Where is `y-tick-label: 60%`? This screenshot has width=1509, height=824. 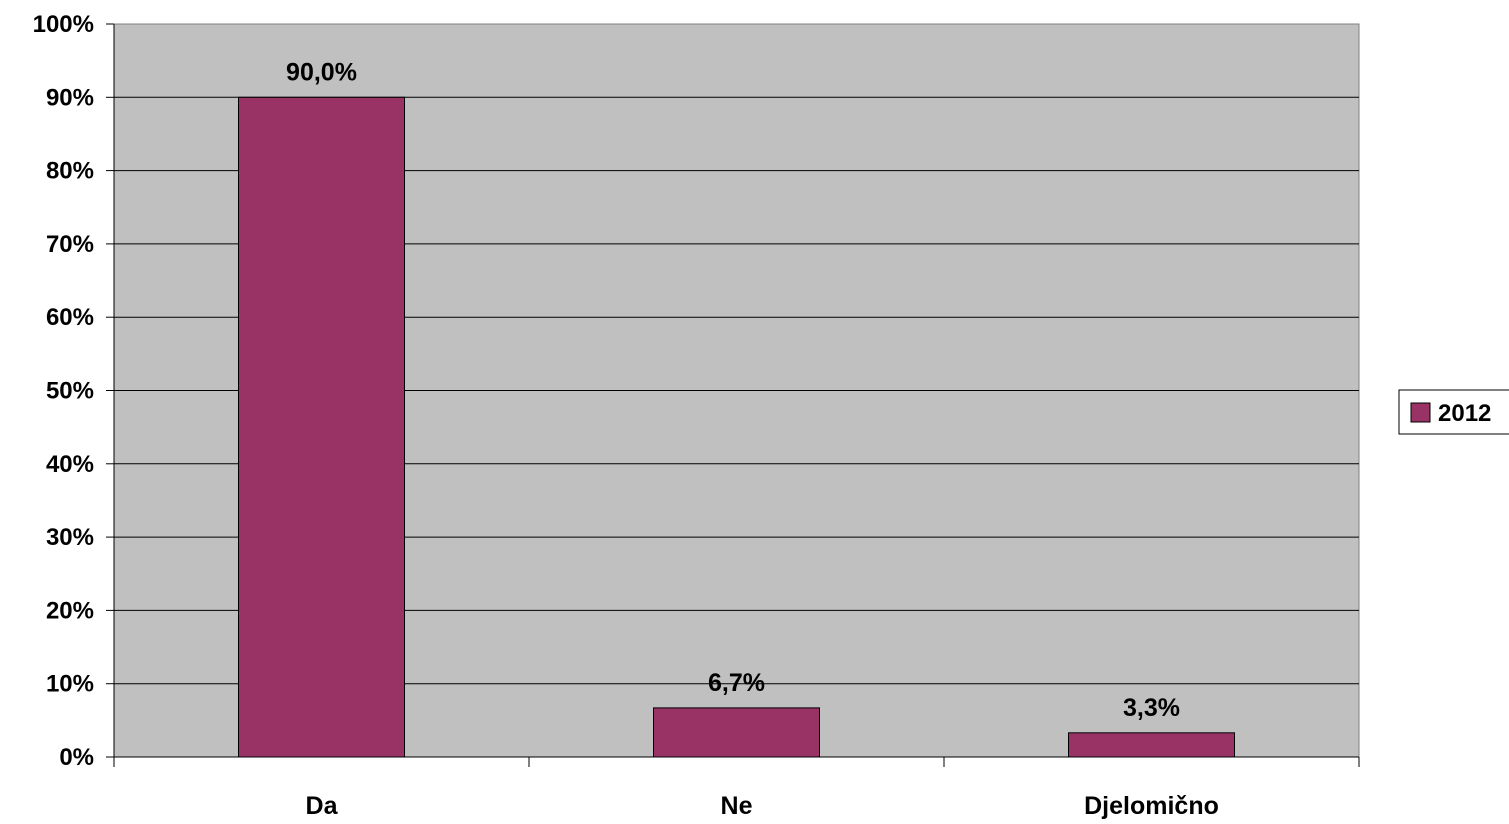 y-tick-label: 60% is located at coordinates (70, 317).